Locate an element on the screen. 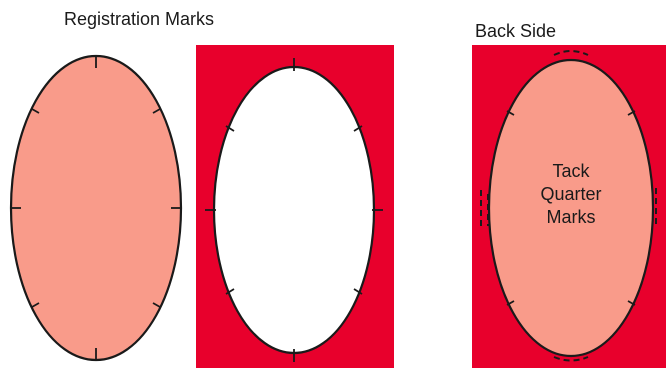  tack-label-line-2: Quarter is located at coordinates (571, 194).